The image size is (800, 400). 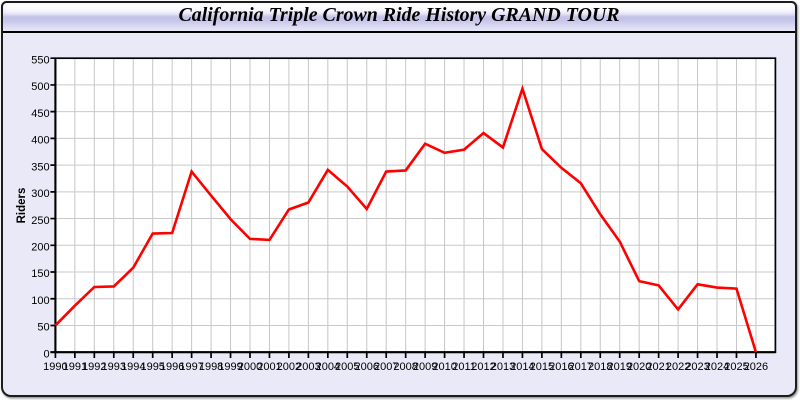 What do you see at coordinates (697, 367) in the screenshot?
I see `svg-text: 2023` at bounding box center [697, 367].